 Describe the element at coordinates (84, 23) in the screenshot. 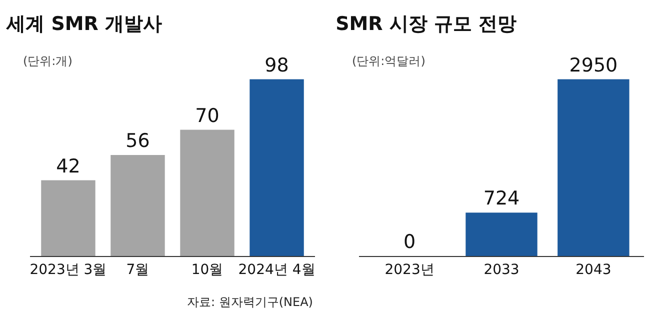

I see `chart-title: 세계 SMR 개발사` at that location.